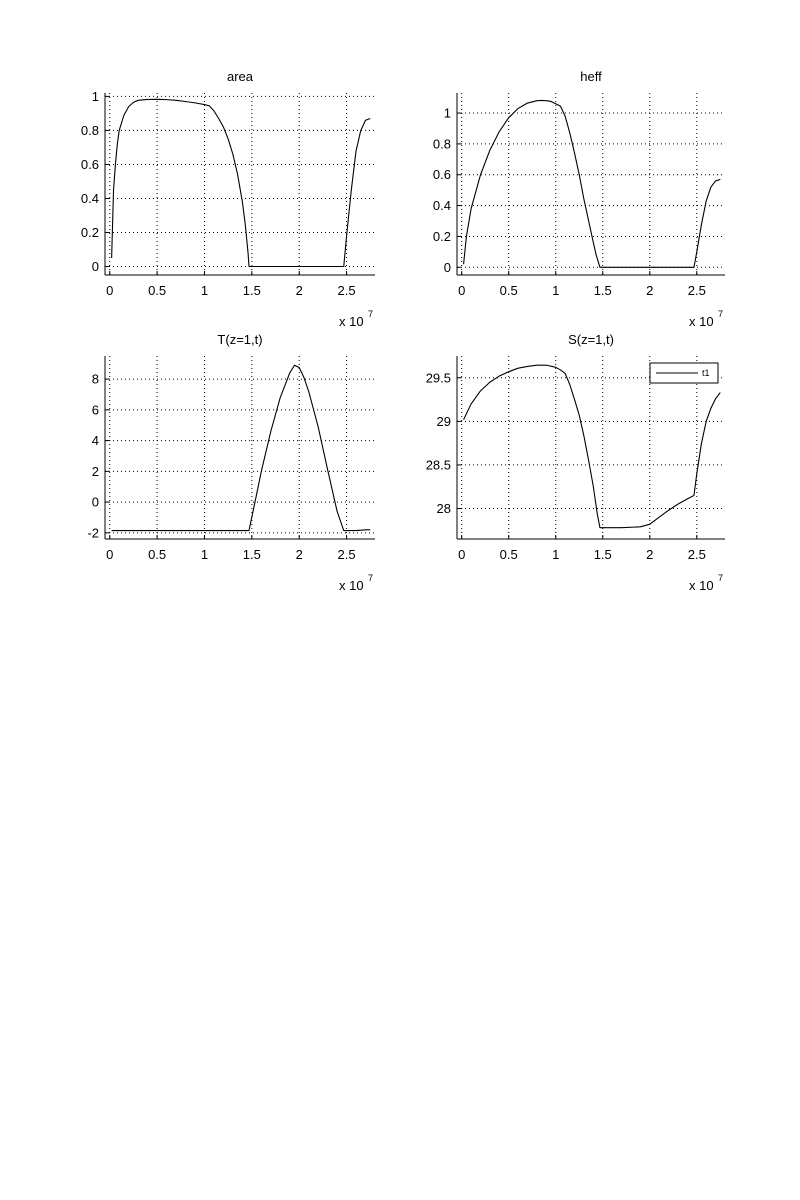 The width and height of the screenshot is (800, 1200). I want to click on y-tick-label: 28.5, so click(438, 464).